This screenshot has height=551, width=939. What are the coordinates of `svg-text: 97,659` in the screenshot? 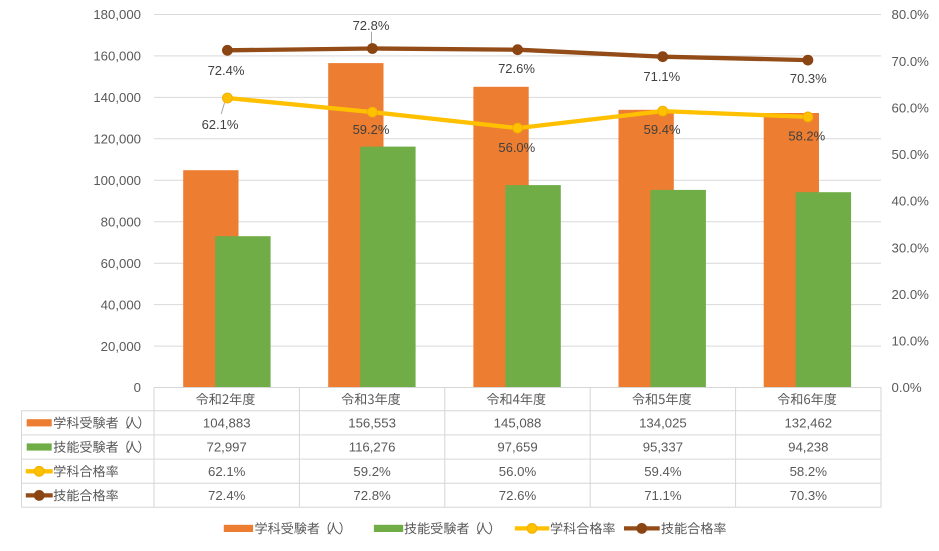 It's located at (517, 447).